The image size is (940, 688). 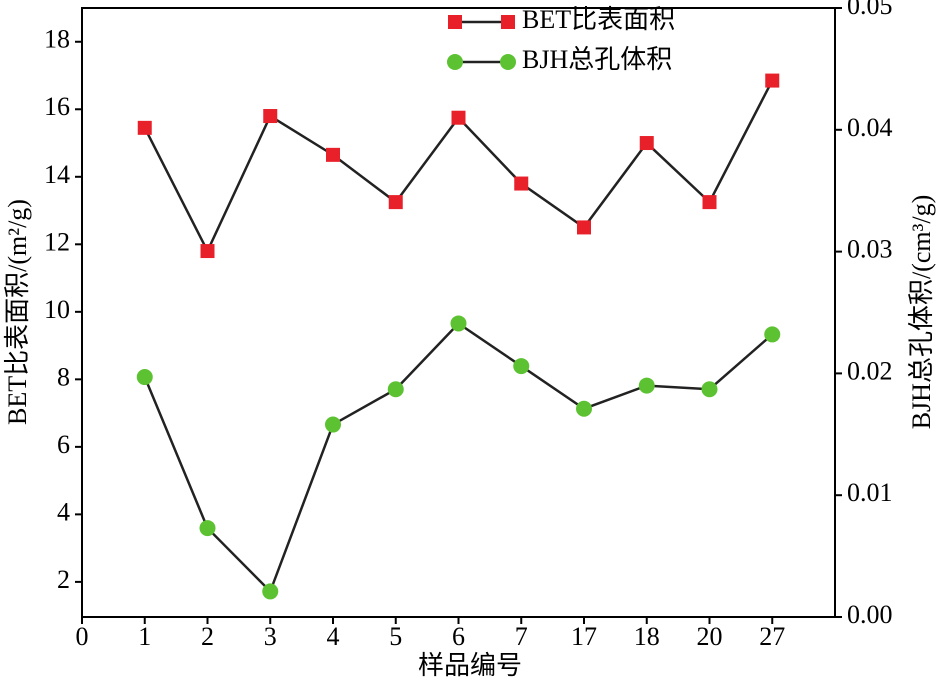 I want to click on x-tick-label: 2, so click(x=207, y=636).